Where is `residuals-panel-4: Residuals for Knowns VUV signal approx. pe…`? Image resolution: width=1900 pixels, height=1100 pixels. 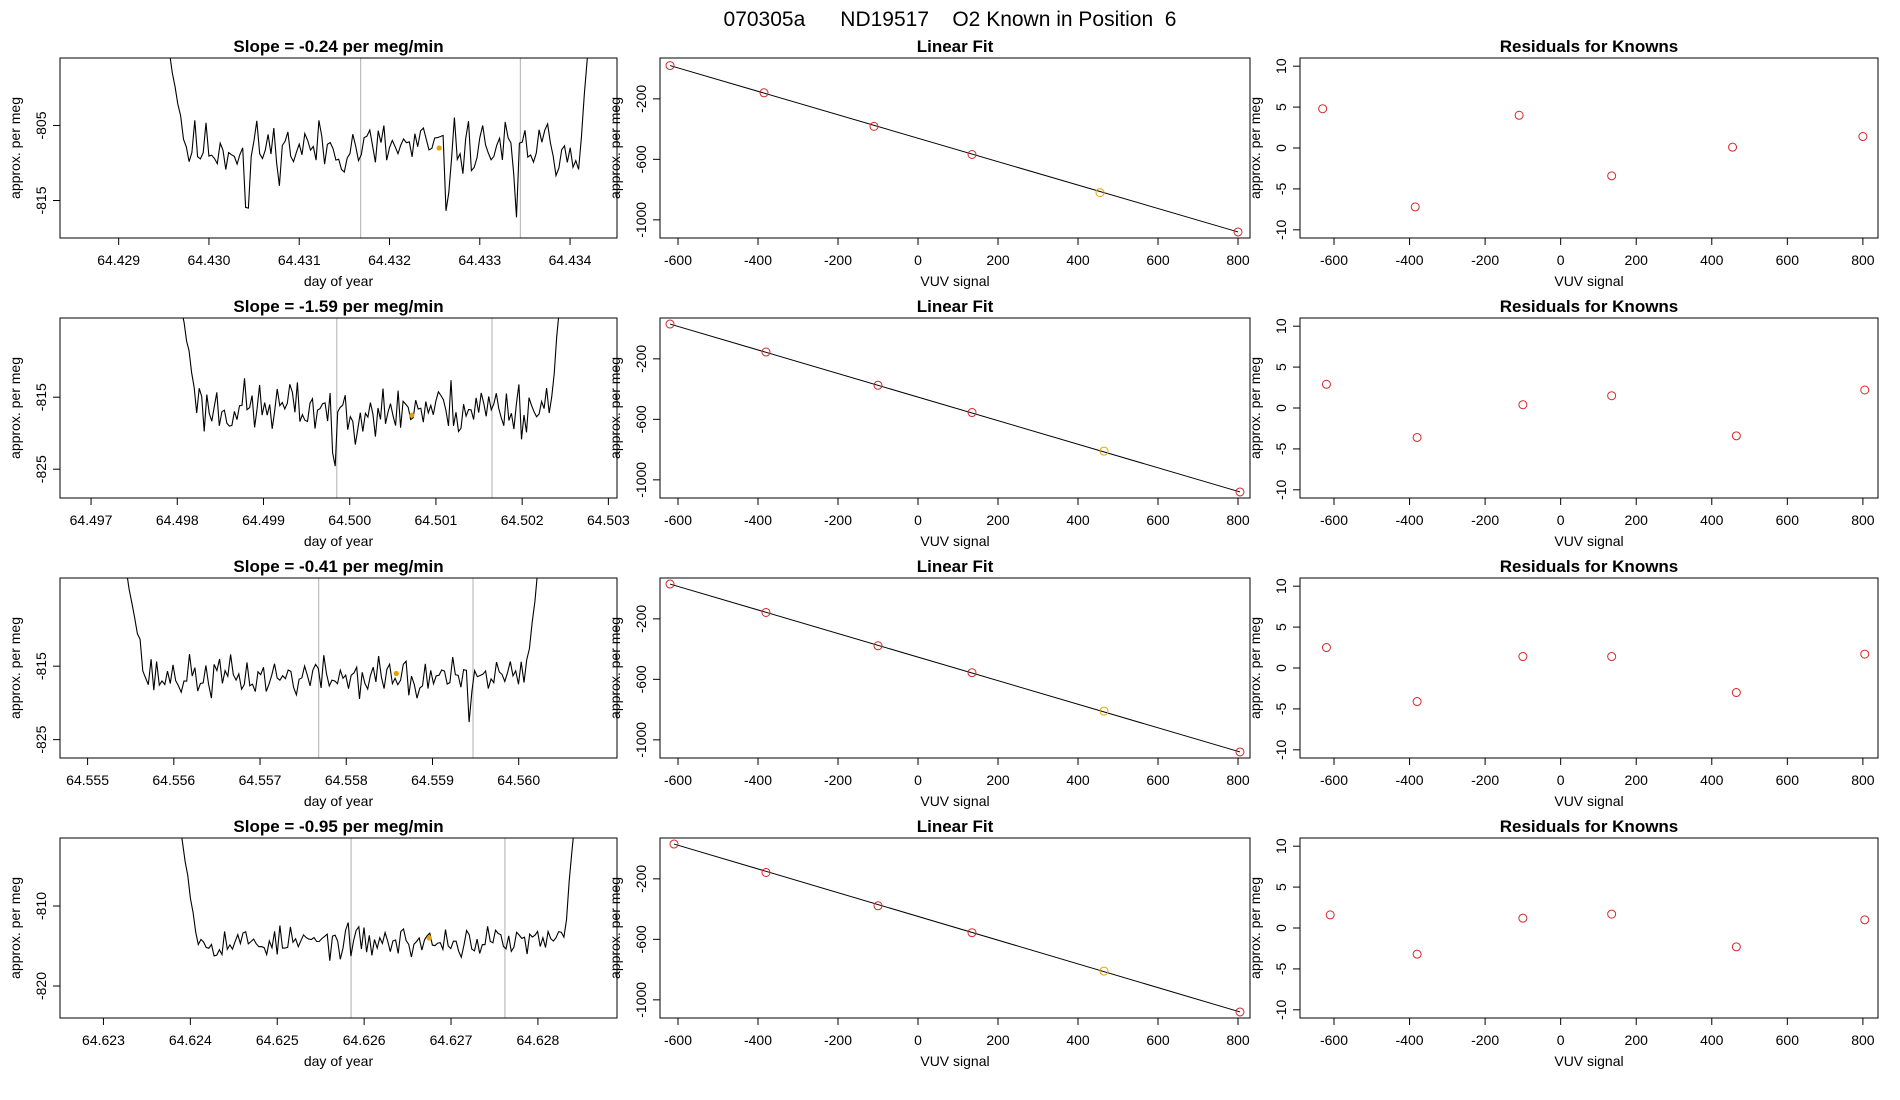 residuals-panel-4: Residuals for Knowns VUV signal approx. pe… is located at coordinates (1563, 943).